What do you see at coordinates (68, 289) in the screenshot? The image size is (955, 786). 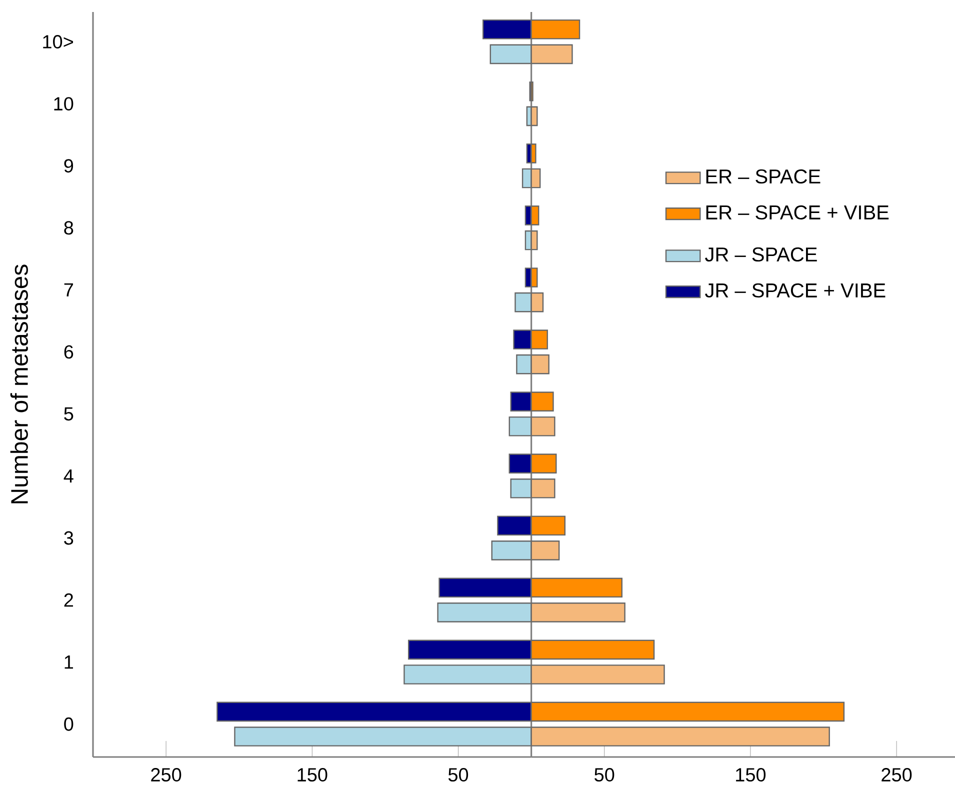 I see `y-tick-label: 7` at bounding box center [68, 289].